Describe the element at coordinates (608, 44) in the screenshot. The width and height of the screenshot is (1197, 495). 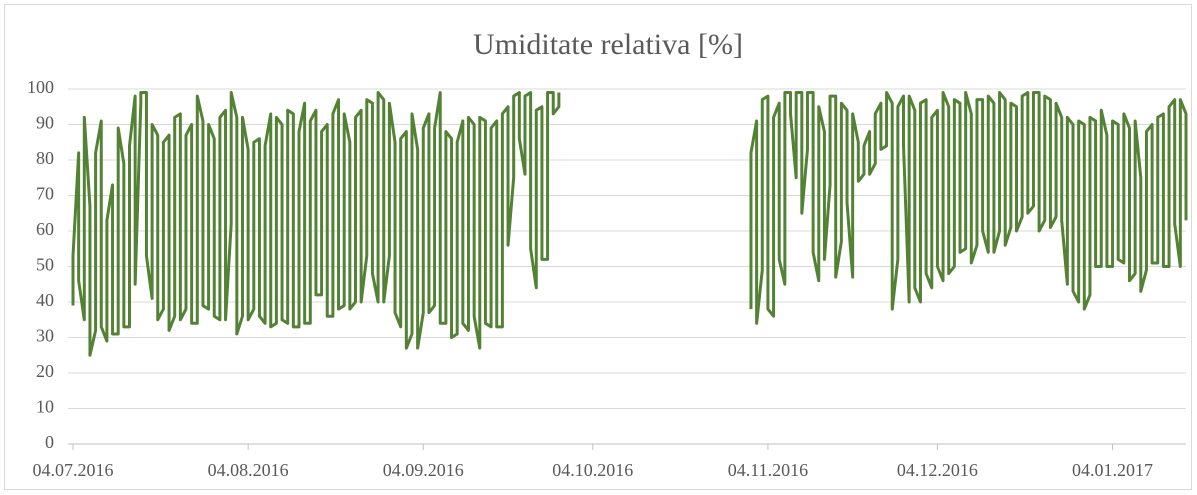
I see `chart-title: Umiditate relativa [%]` at that location.